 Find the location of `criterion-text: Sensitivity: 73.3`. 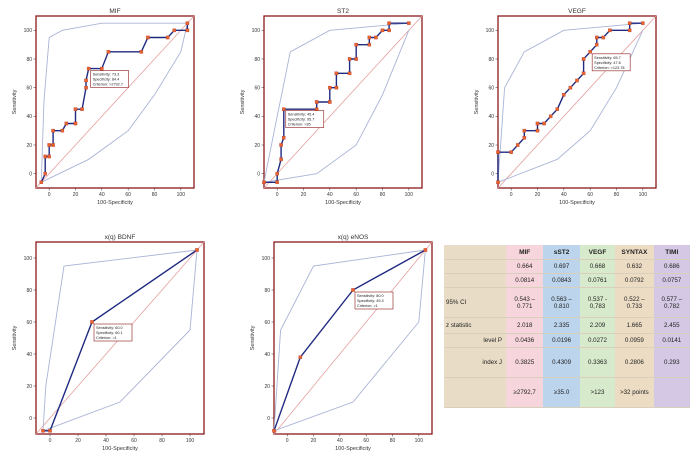

criterion-text: Sensitivity: 73.3 is located at coordinates (106, 75).